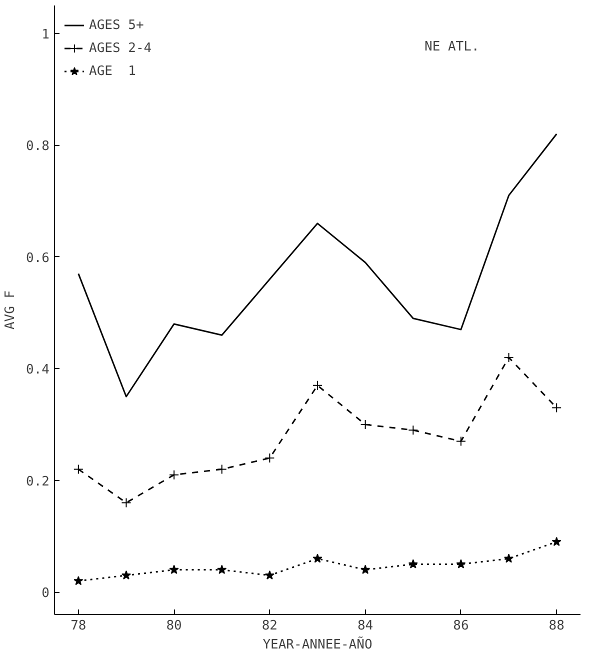  I want to click on x-tick-label: 80, so click(174, 626).